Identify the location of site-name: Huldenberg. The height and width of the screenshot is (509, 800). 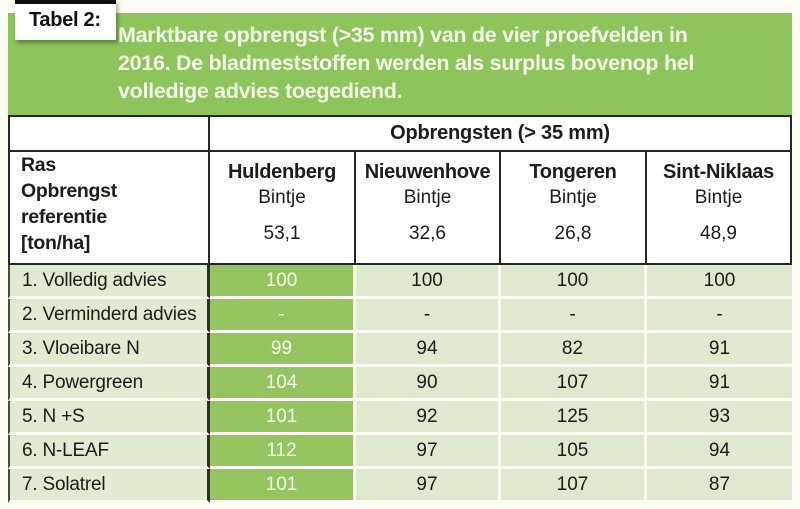
(282, 172).